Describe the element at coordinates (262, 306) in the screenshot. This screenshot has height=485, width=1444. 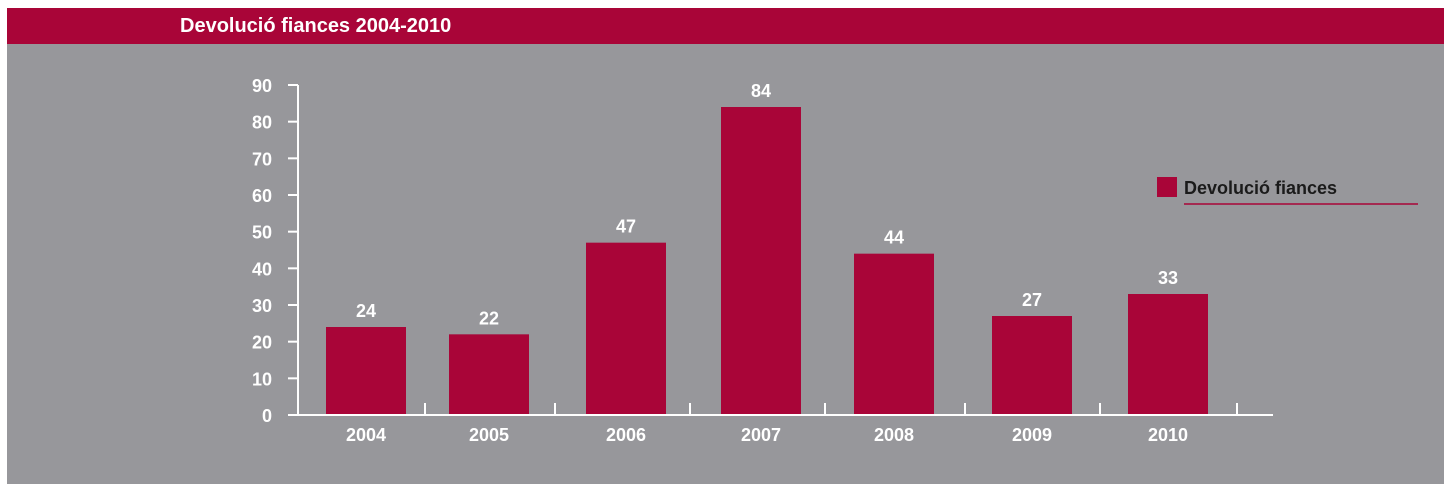
I see `y-tick-label: 30` at that location.